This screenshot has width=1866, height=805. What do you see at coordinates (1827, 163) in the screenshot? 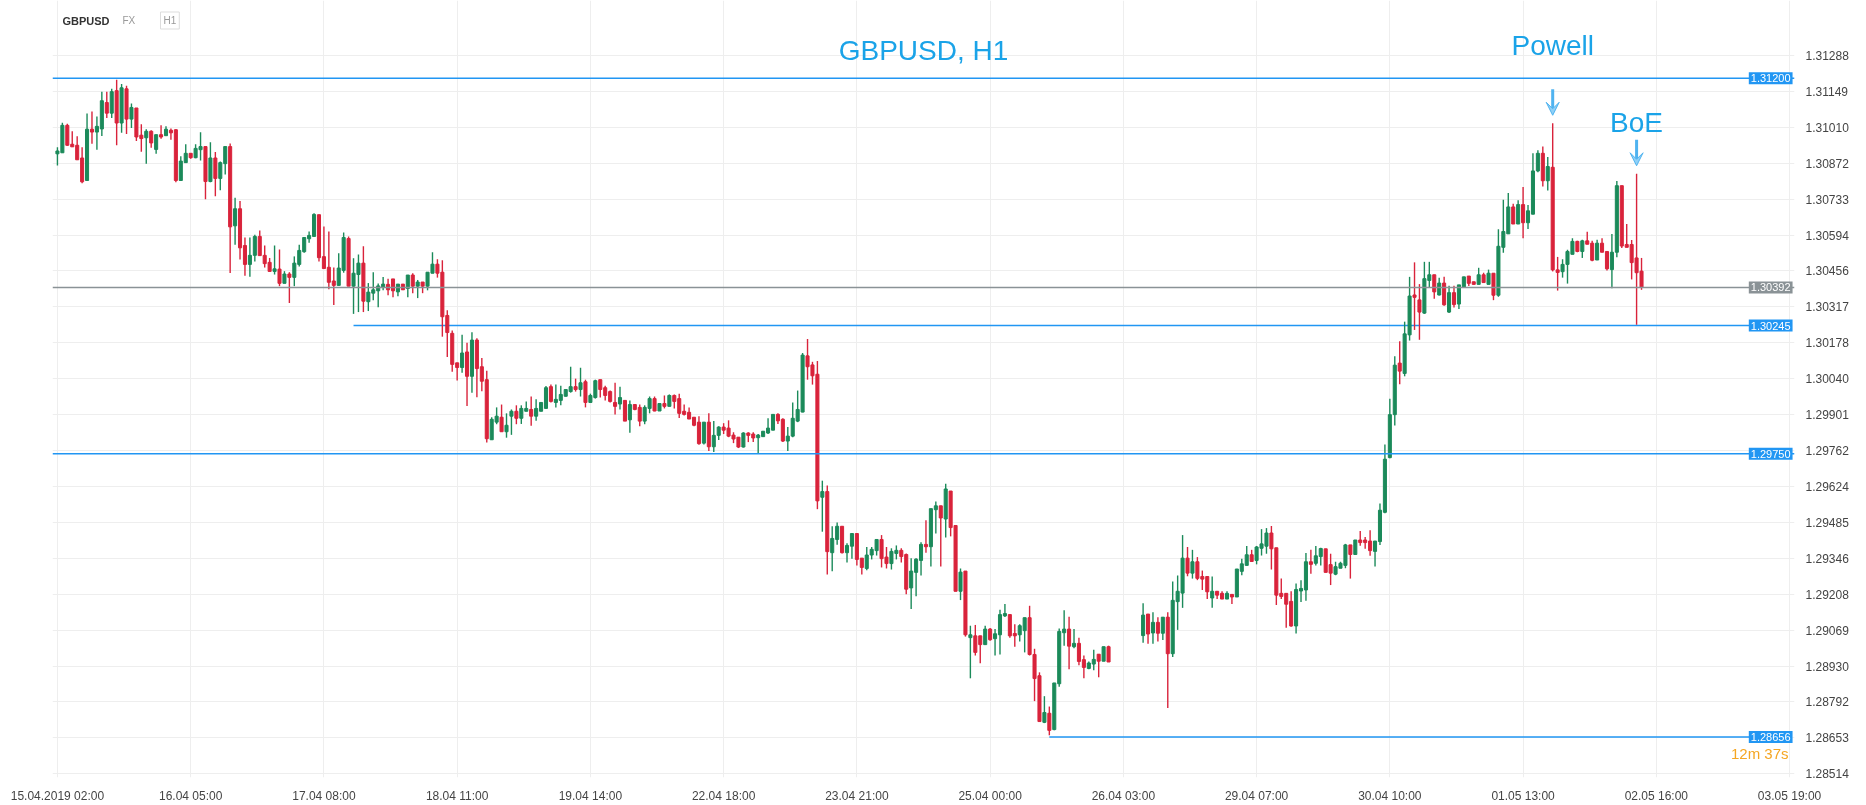
I see `y-tick-label: 1.30872` at bounding box center [1827, 163].